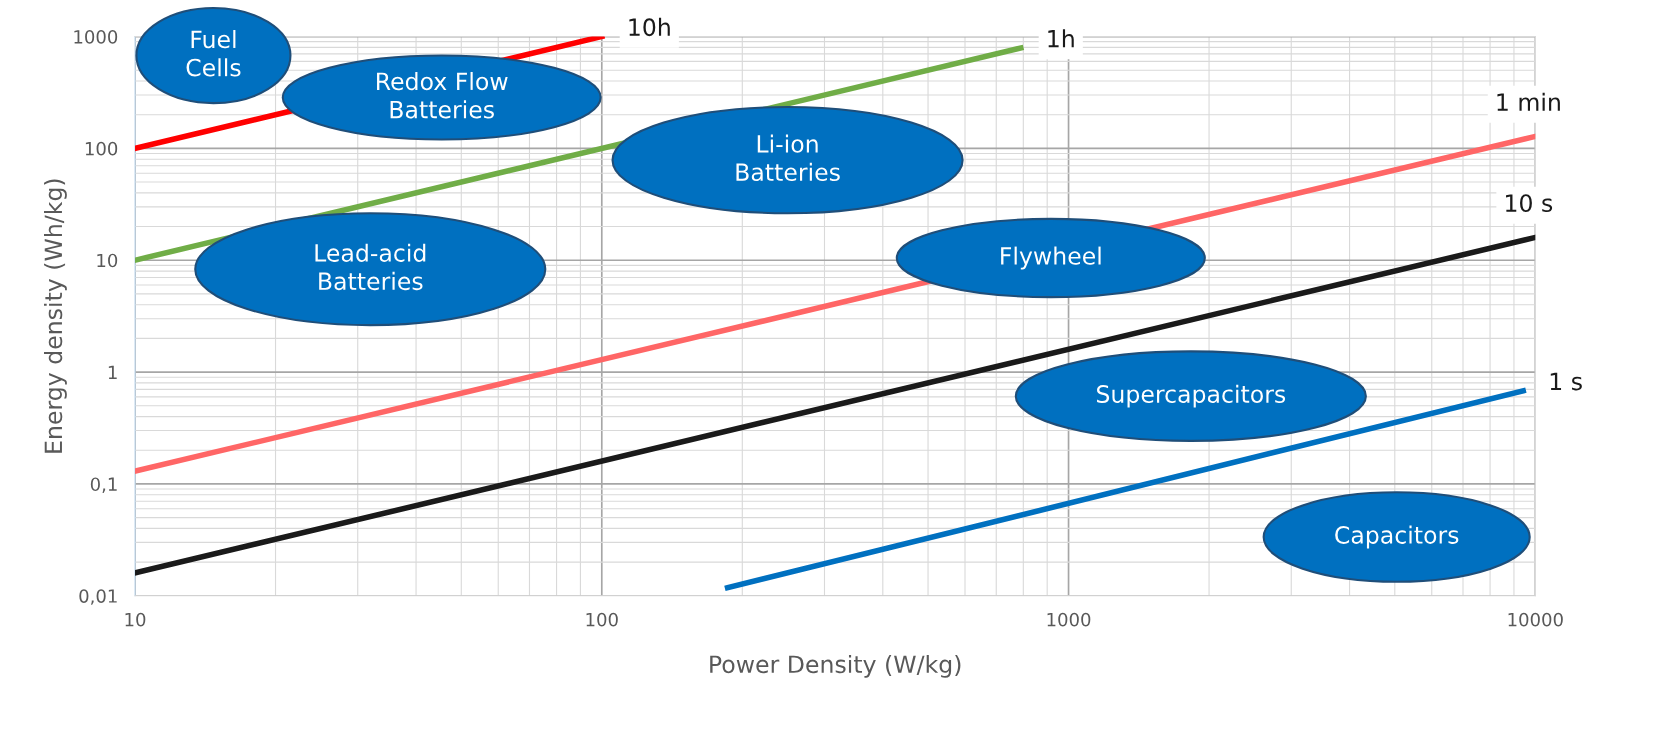  What do you see at coordinates (1566, 381) in the screenshot?
I see `series-label: 1 s` at bounding box center [1566, 381].